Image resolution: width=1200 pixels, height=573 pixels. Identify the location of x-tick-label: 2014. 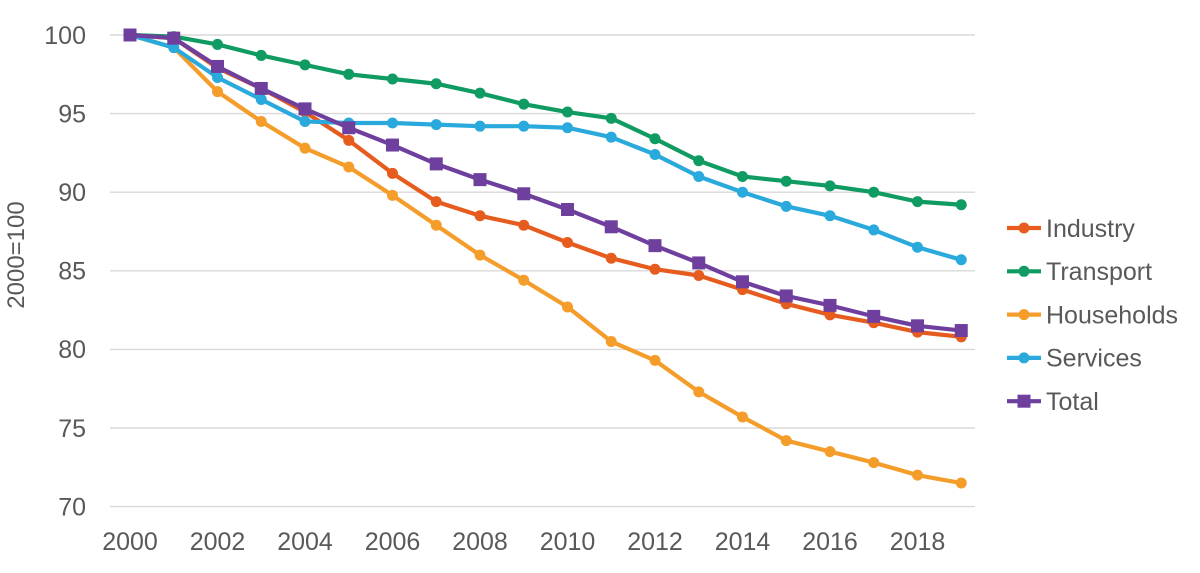
(743, 542).